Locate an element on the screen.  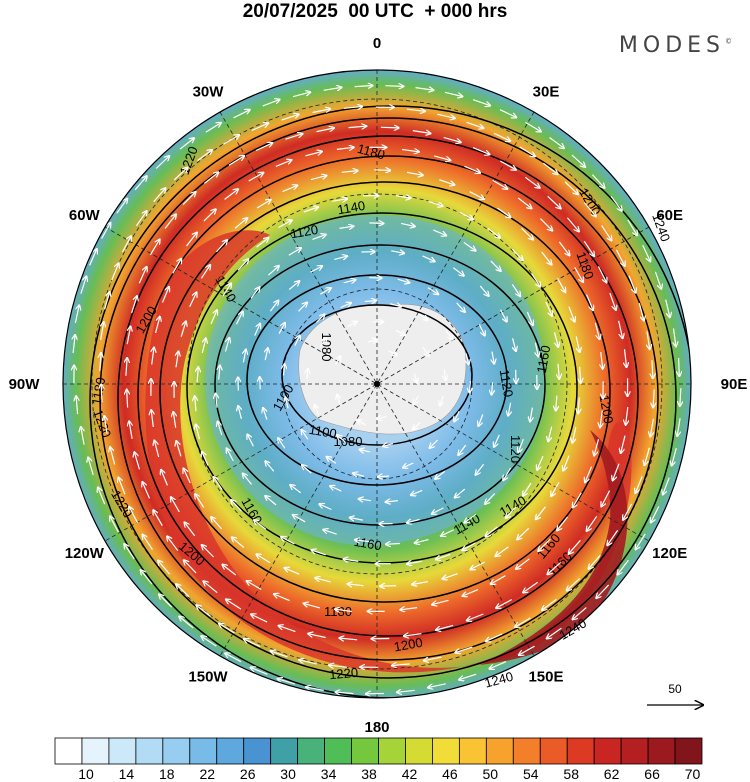
south-pole-marker is located at coordinates (377, 384).